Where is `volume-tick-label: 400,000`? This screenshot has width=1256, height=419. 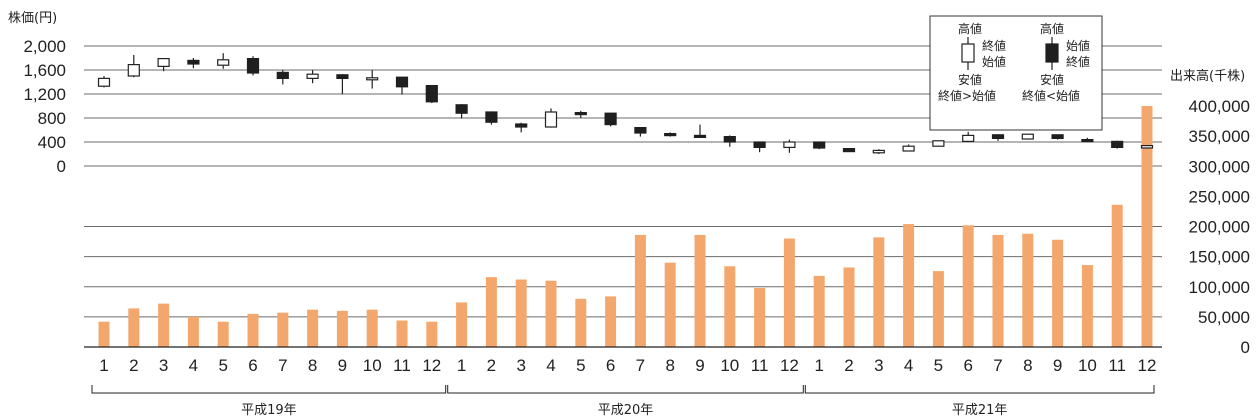 volume-tick-label: 400,000 is located at coordinates (1219, 106).